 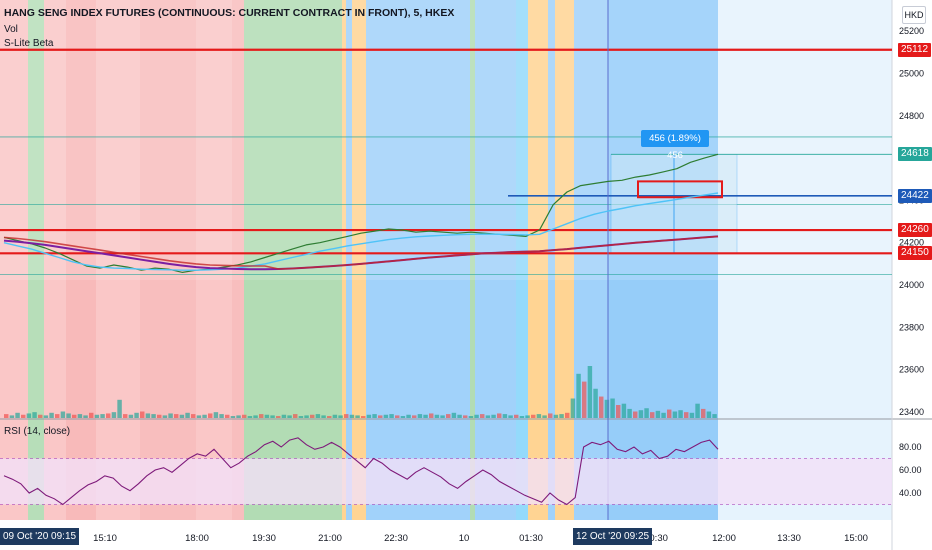 I want to click on price-tag-24260: 24260, so click(x=915, y=230).